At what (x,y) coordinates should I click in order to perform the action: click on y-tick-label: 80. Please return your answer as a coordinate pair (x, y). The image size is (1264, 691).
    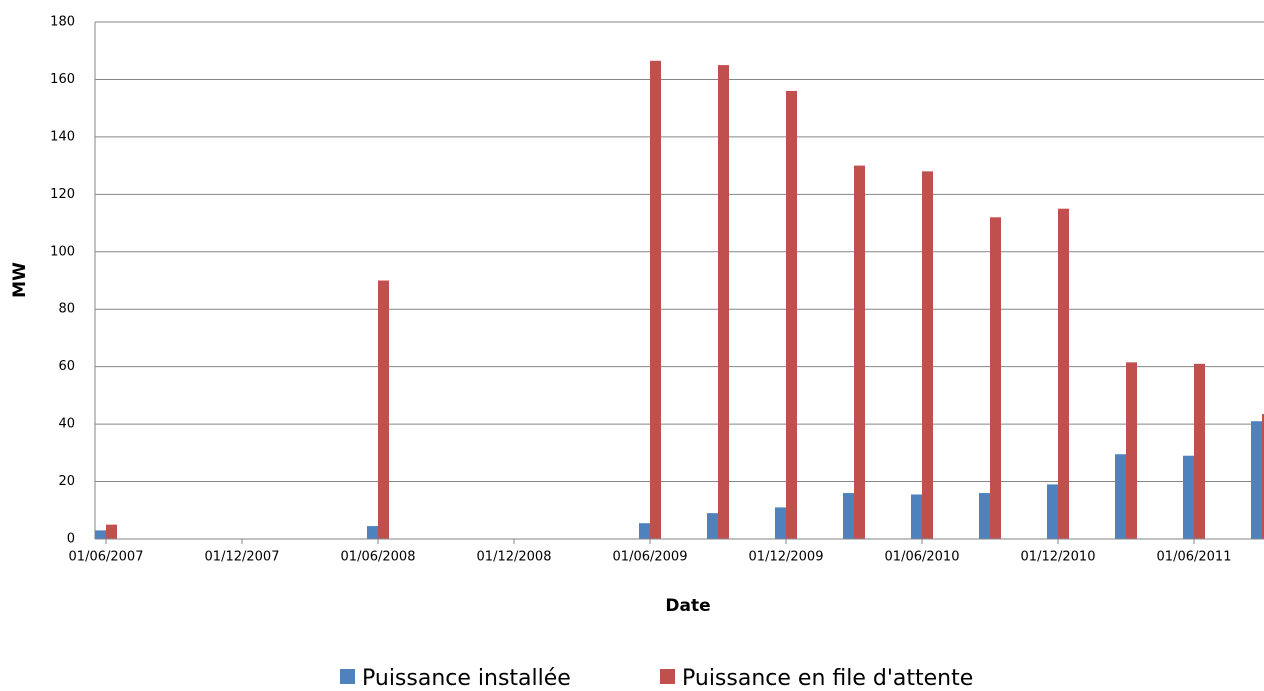
    Looking at the image, I should click on (66, 309).